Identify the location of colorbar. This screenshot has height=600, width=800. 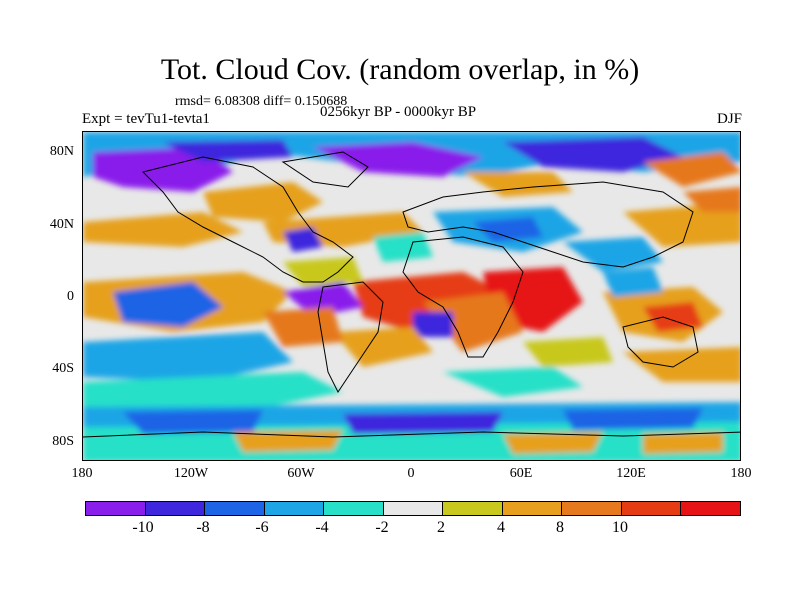
(413, 508).